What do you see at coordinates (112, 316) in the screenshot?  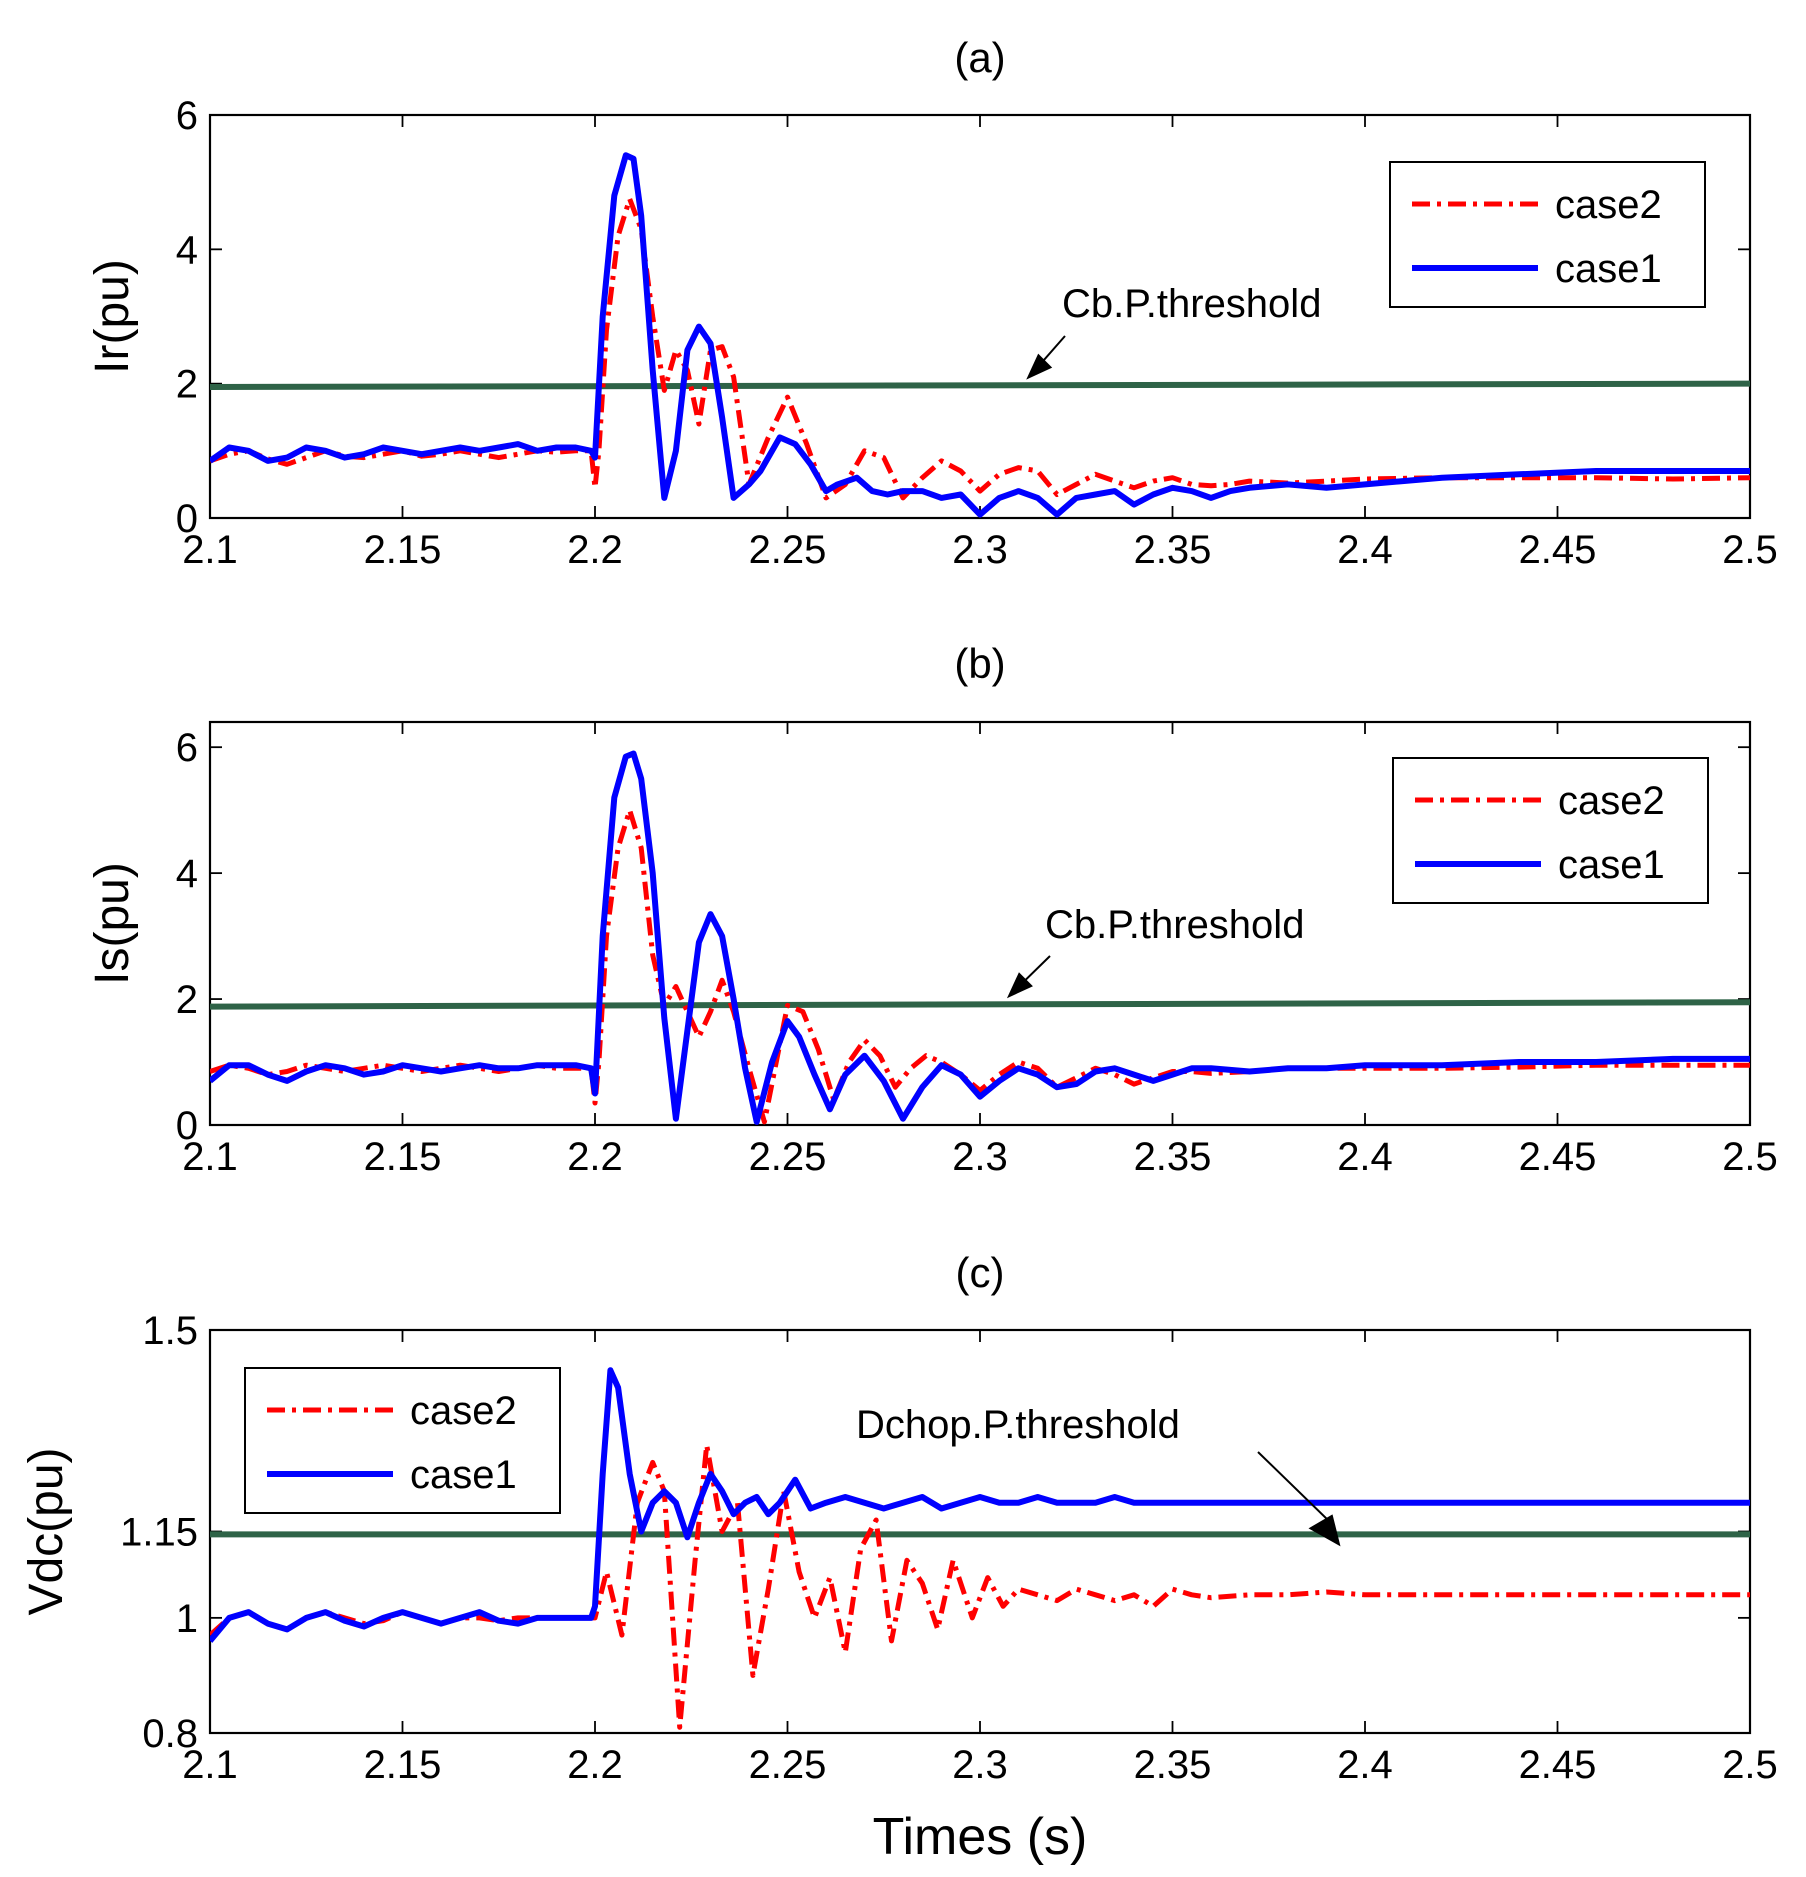 I see `y-axis-label: Ir(pu)` at bounding box center [112, 316].